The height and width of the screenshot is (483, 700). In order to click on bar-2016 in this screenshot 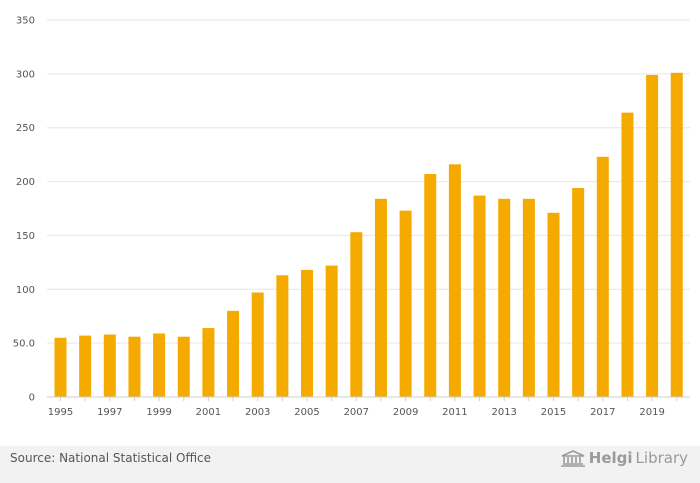, I will do `click(578, 292)`.